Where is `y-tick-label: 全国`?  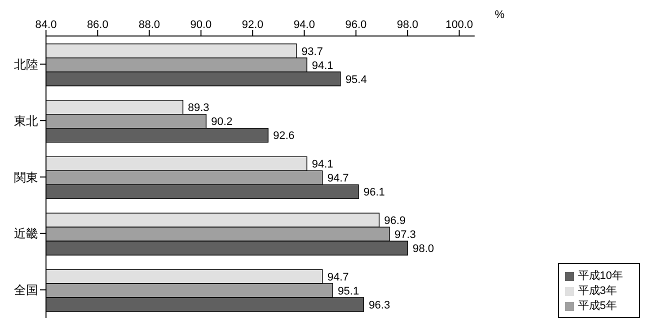
y-tick-label: 全国 is located at coordinates (26, 290).